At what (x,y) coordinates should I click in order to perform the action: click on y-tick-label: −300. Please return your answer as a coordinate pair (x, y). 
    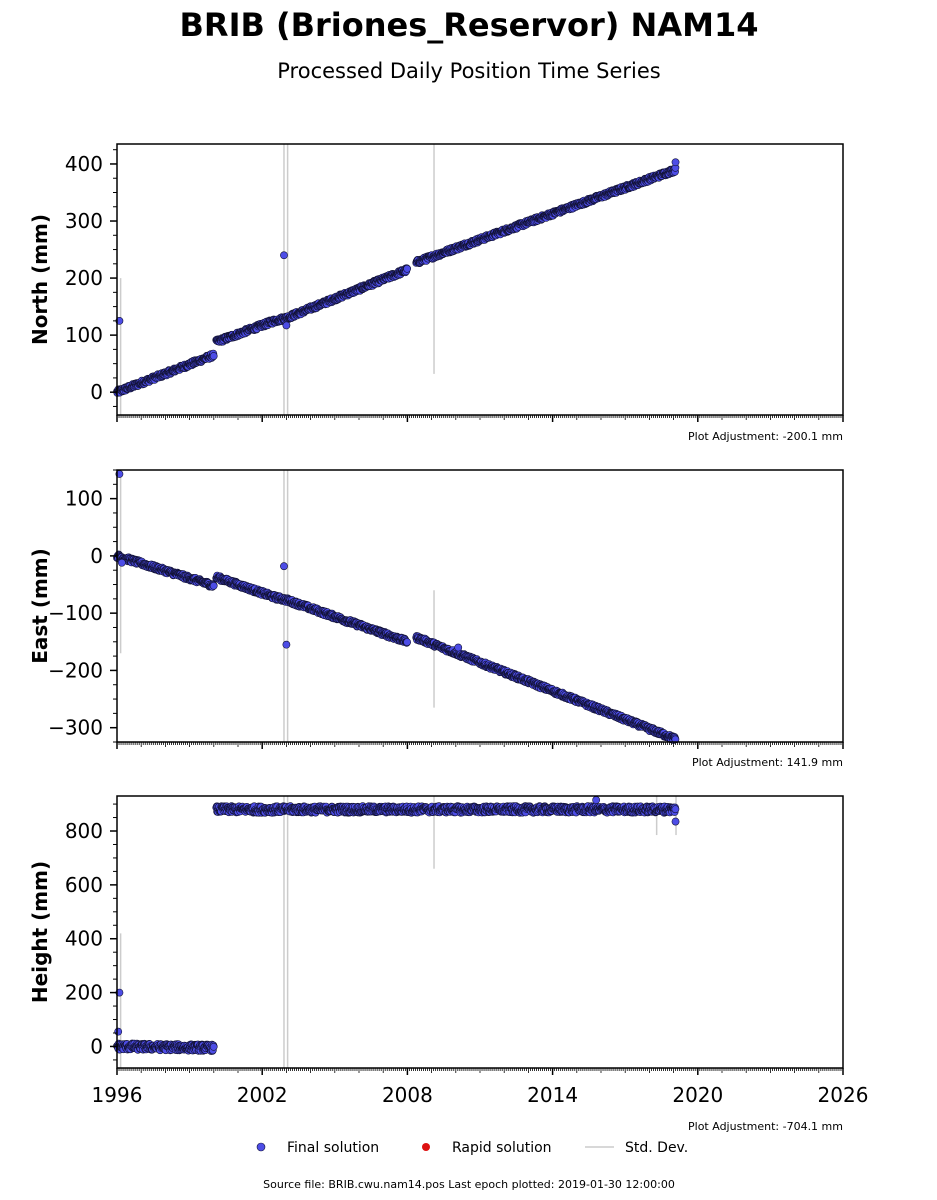
    Looking at the image, I should click on (75, 728).